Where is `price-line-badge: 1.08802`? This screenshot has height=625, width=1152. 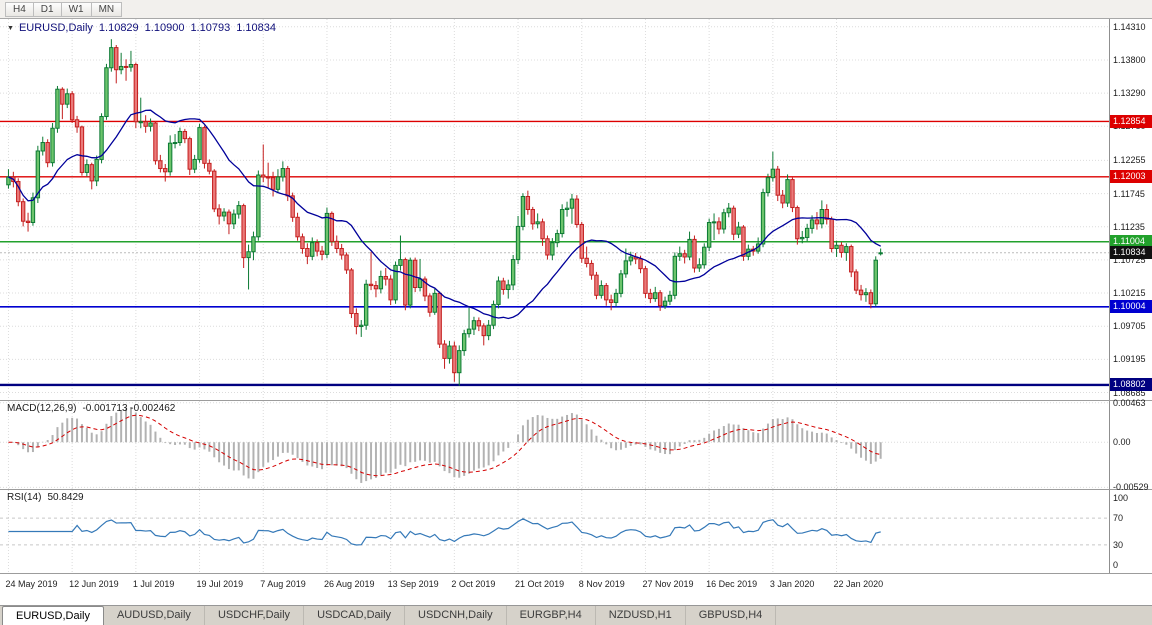
price-line-badge: 1.08802 is located at coordinates (1131, 385).